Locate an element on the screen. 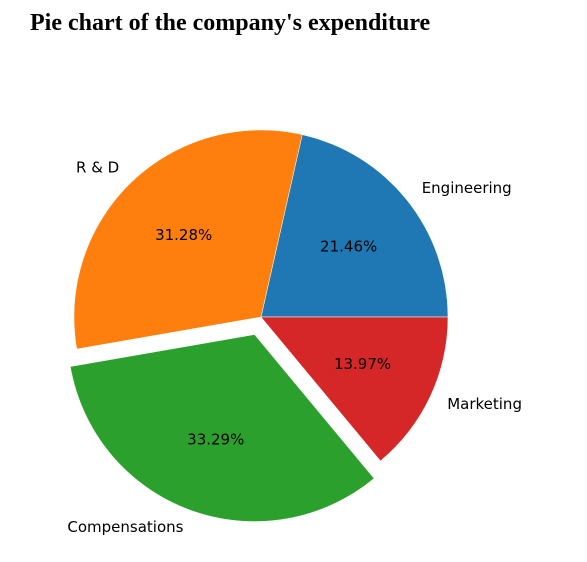 The height and width of the screenshot is (562, 587). chart-title: Pie chart of the company's expenditure is located at coordinates (230, 23).